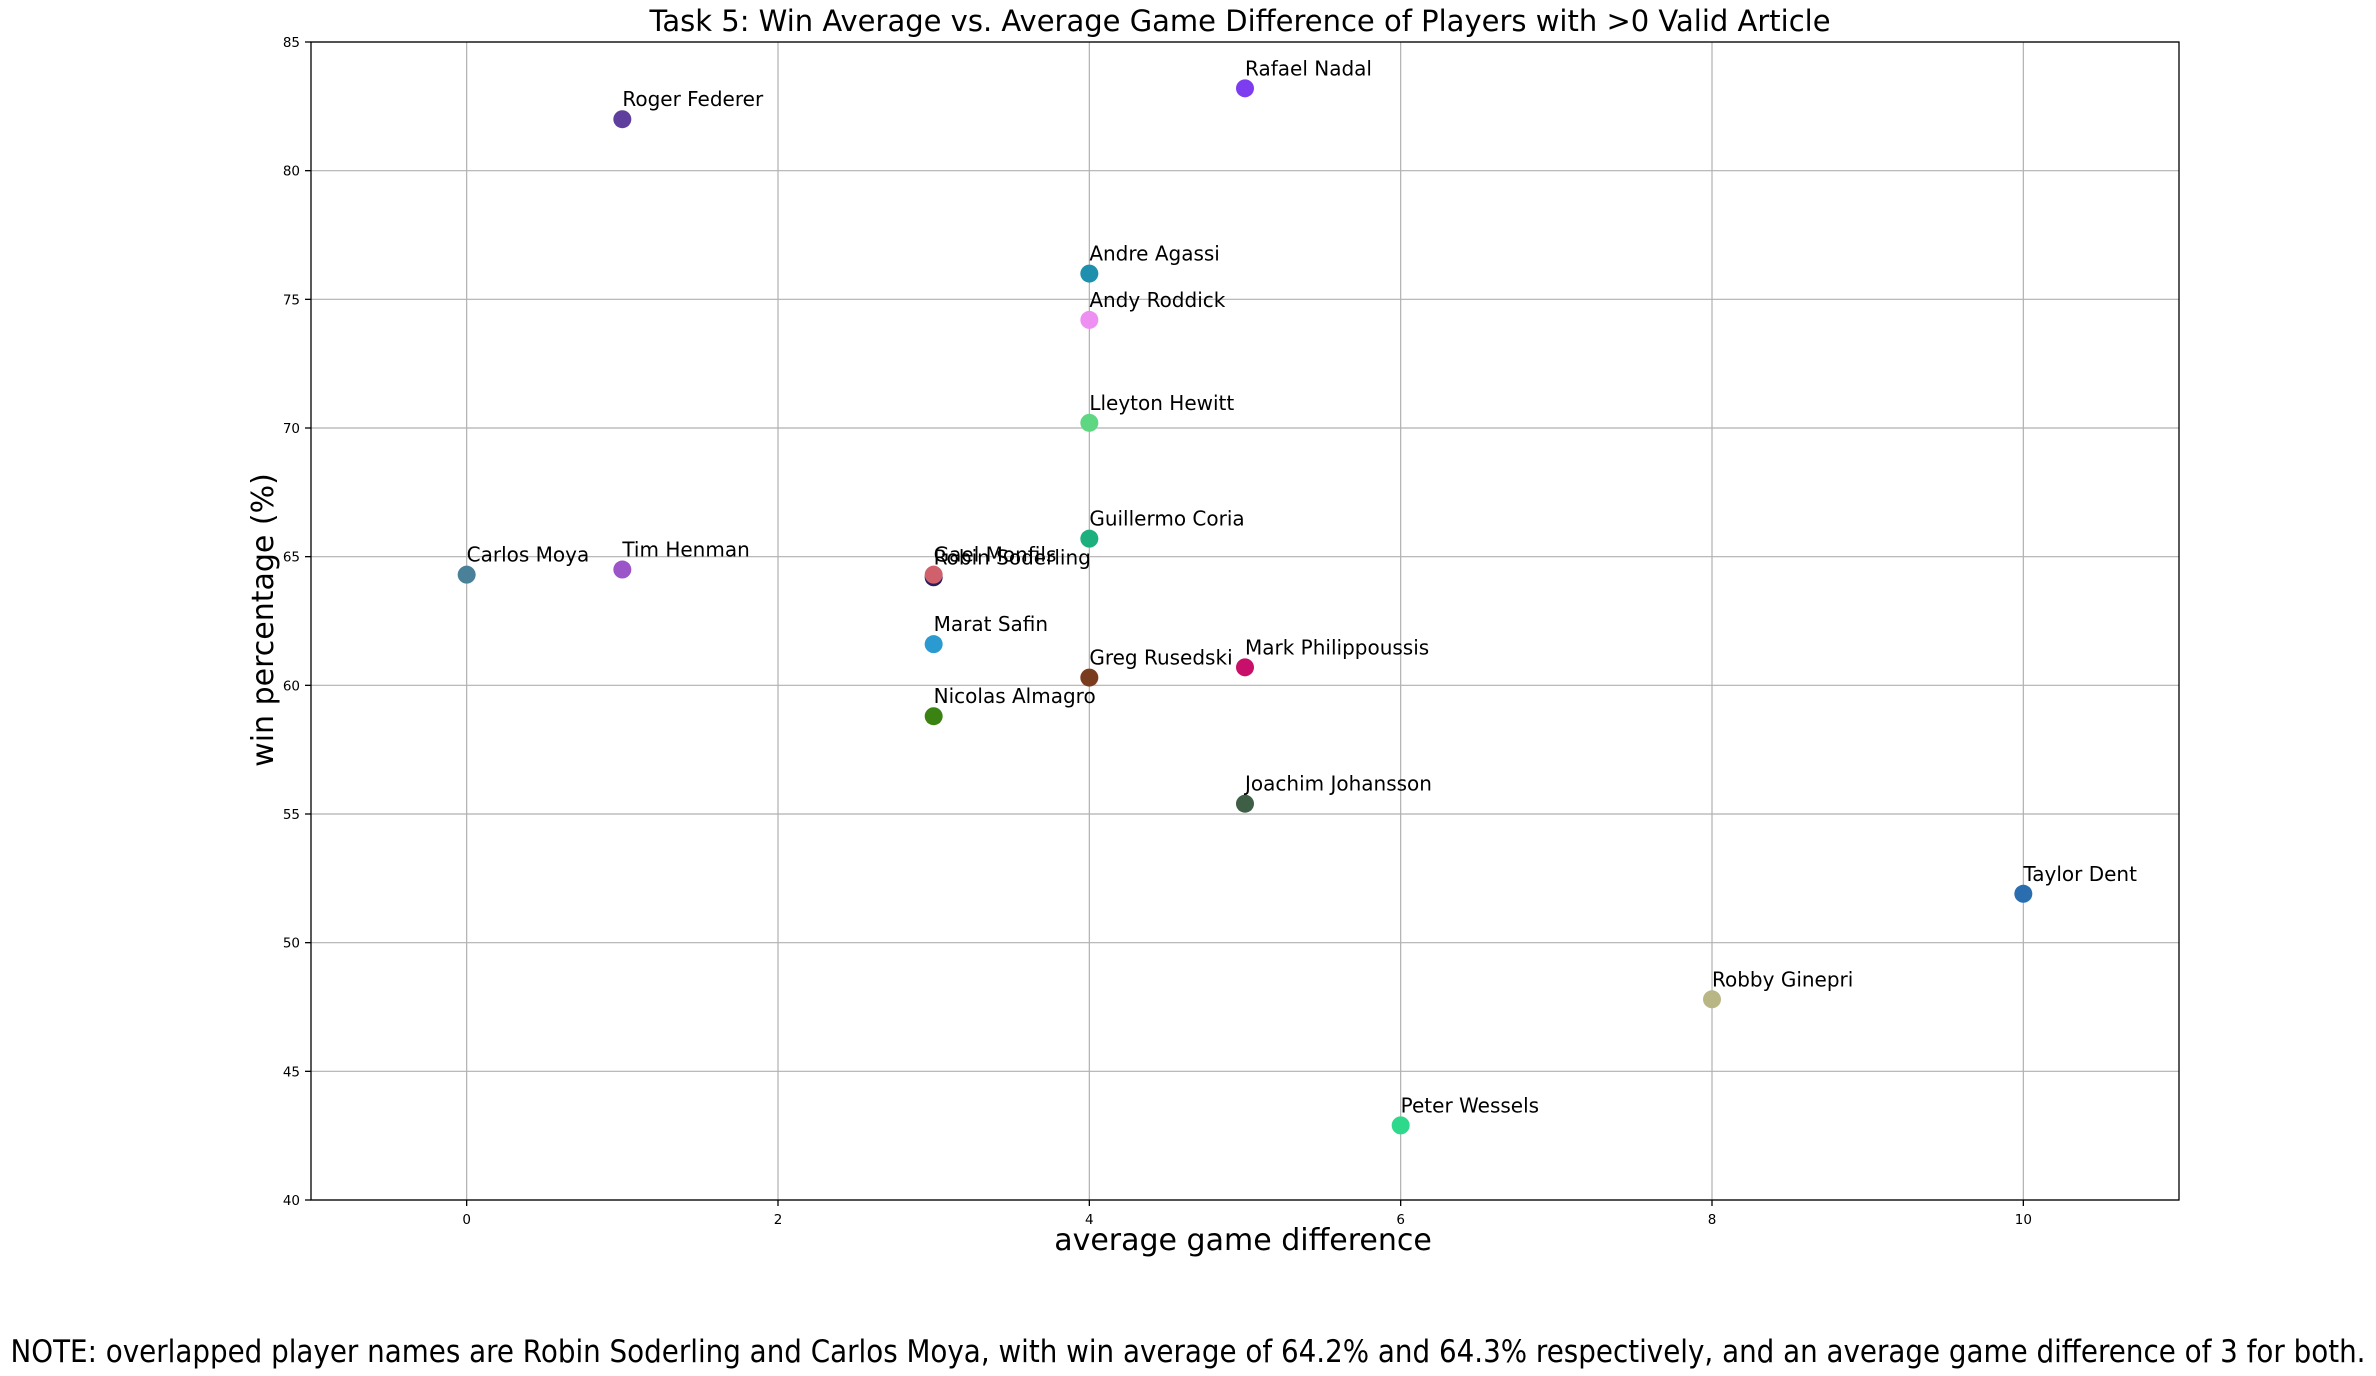 The width and height of the screenshot is (2376, 1376). What do you see at coordinates (2079, 874) in the screenshot?
I see `point-label: Taylor Dent` at bounding box center [2079, 874].